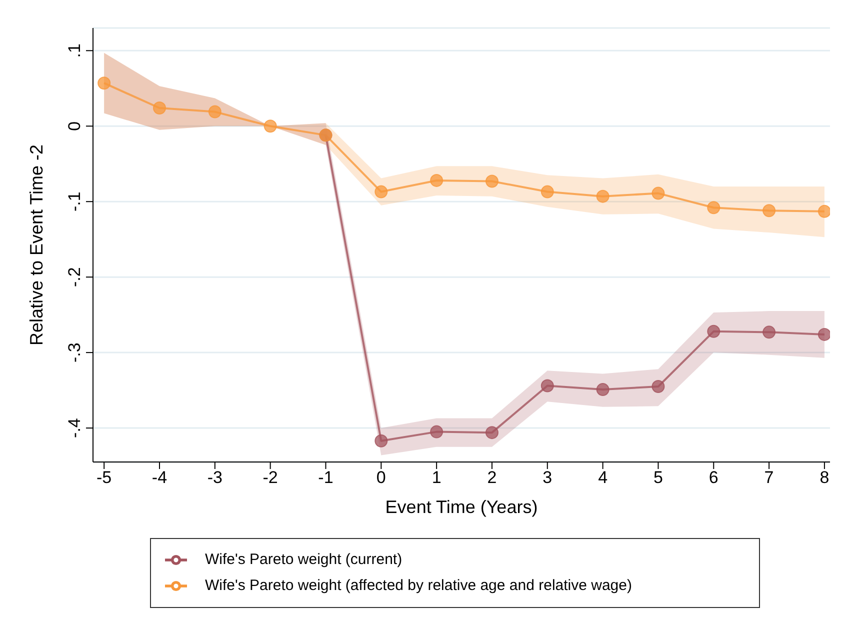 This screenshot has width=845, height=632. What do you see at coordinates (270, 478) in the screenshot?
I see `x-tick-label: -2` at bounding box center [270, 478].